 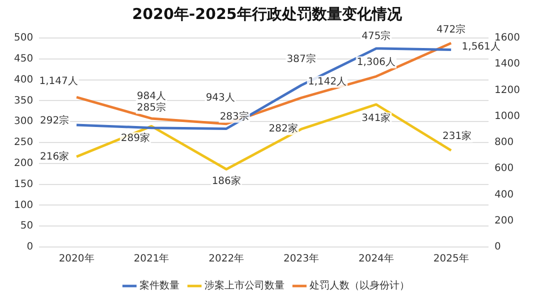 I want to click on y-tick-label: 450, so click(x=24, y=58).